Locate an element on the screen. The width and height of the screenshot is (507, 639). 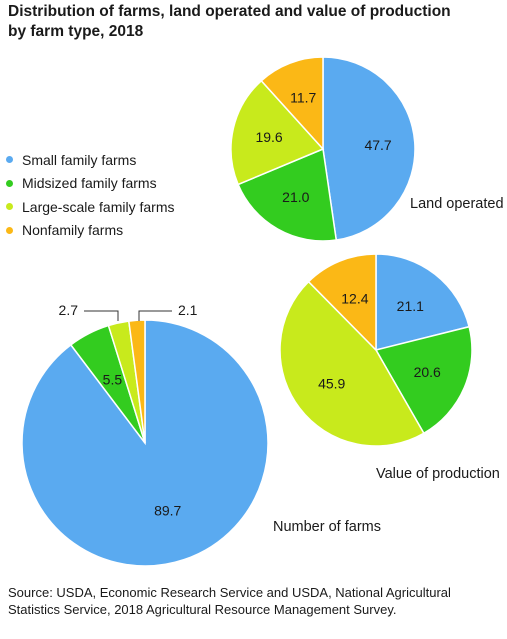
legend-label-large-scale-family: Large-scale family farms is located at coordinates (98, 206).